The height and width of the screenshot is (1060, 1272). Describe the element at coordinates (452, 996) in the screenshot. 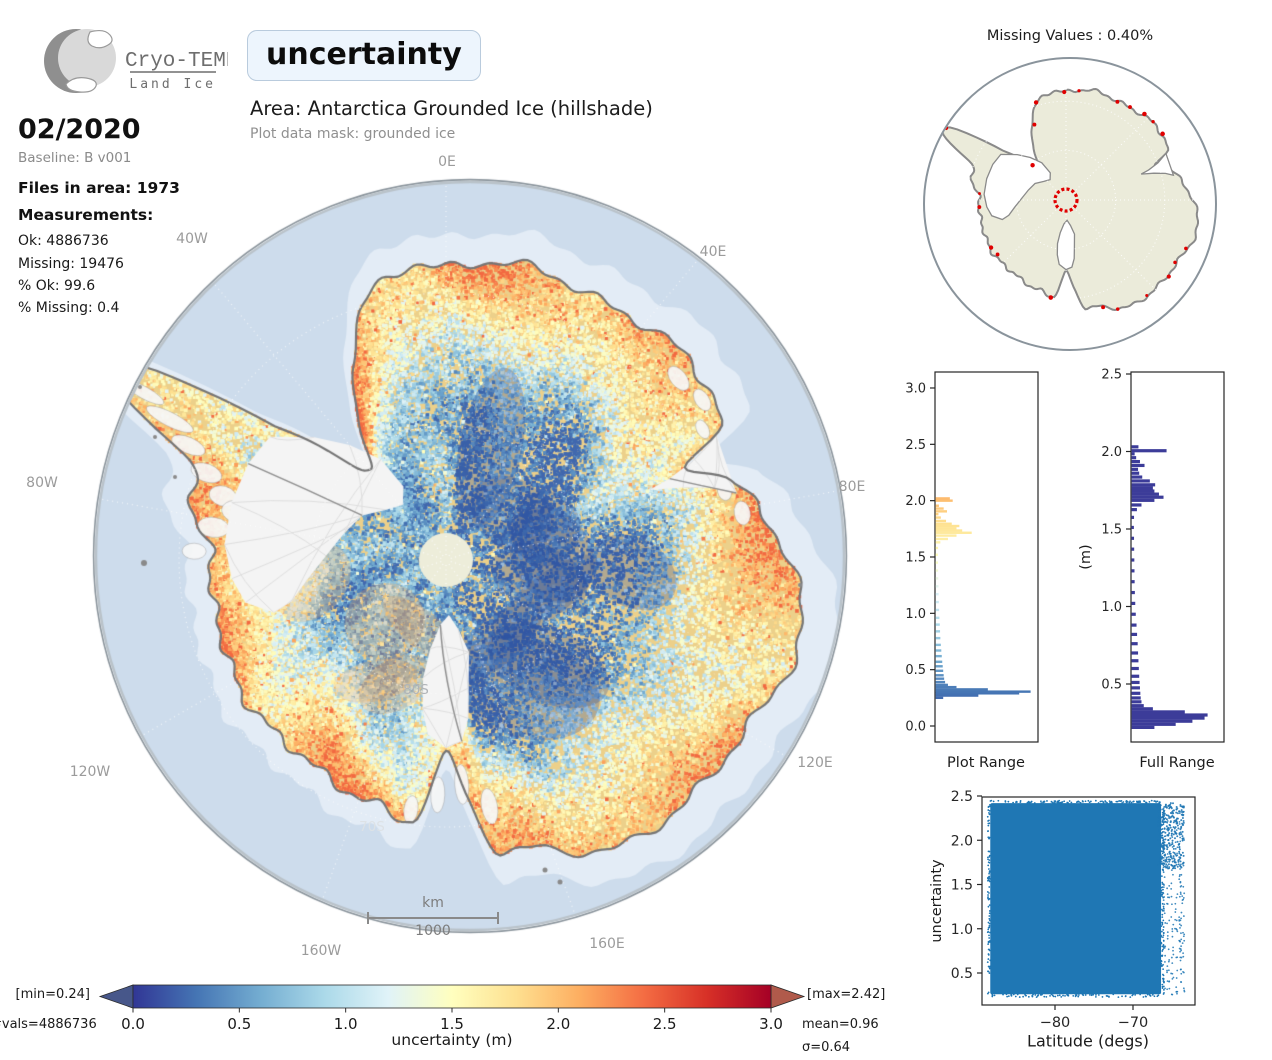

I see `colorbar-gradient` at that location.